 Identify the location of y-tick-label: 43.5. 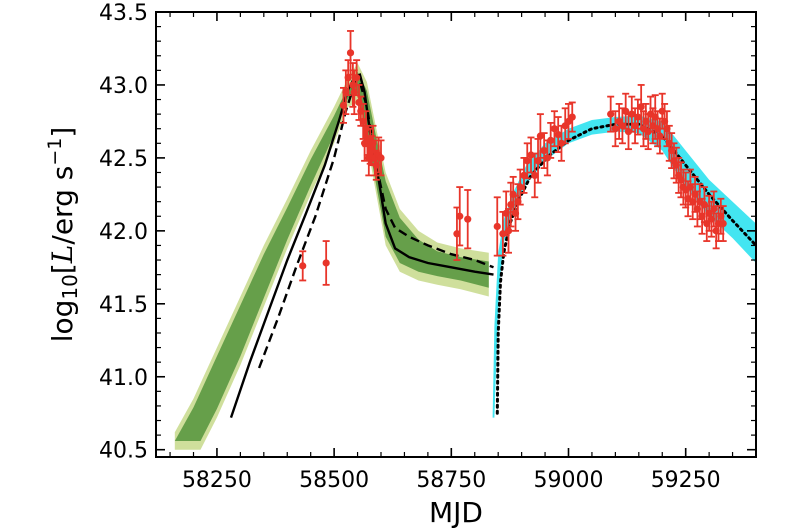
(123, 13).